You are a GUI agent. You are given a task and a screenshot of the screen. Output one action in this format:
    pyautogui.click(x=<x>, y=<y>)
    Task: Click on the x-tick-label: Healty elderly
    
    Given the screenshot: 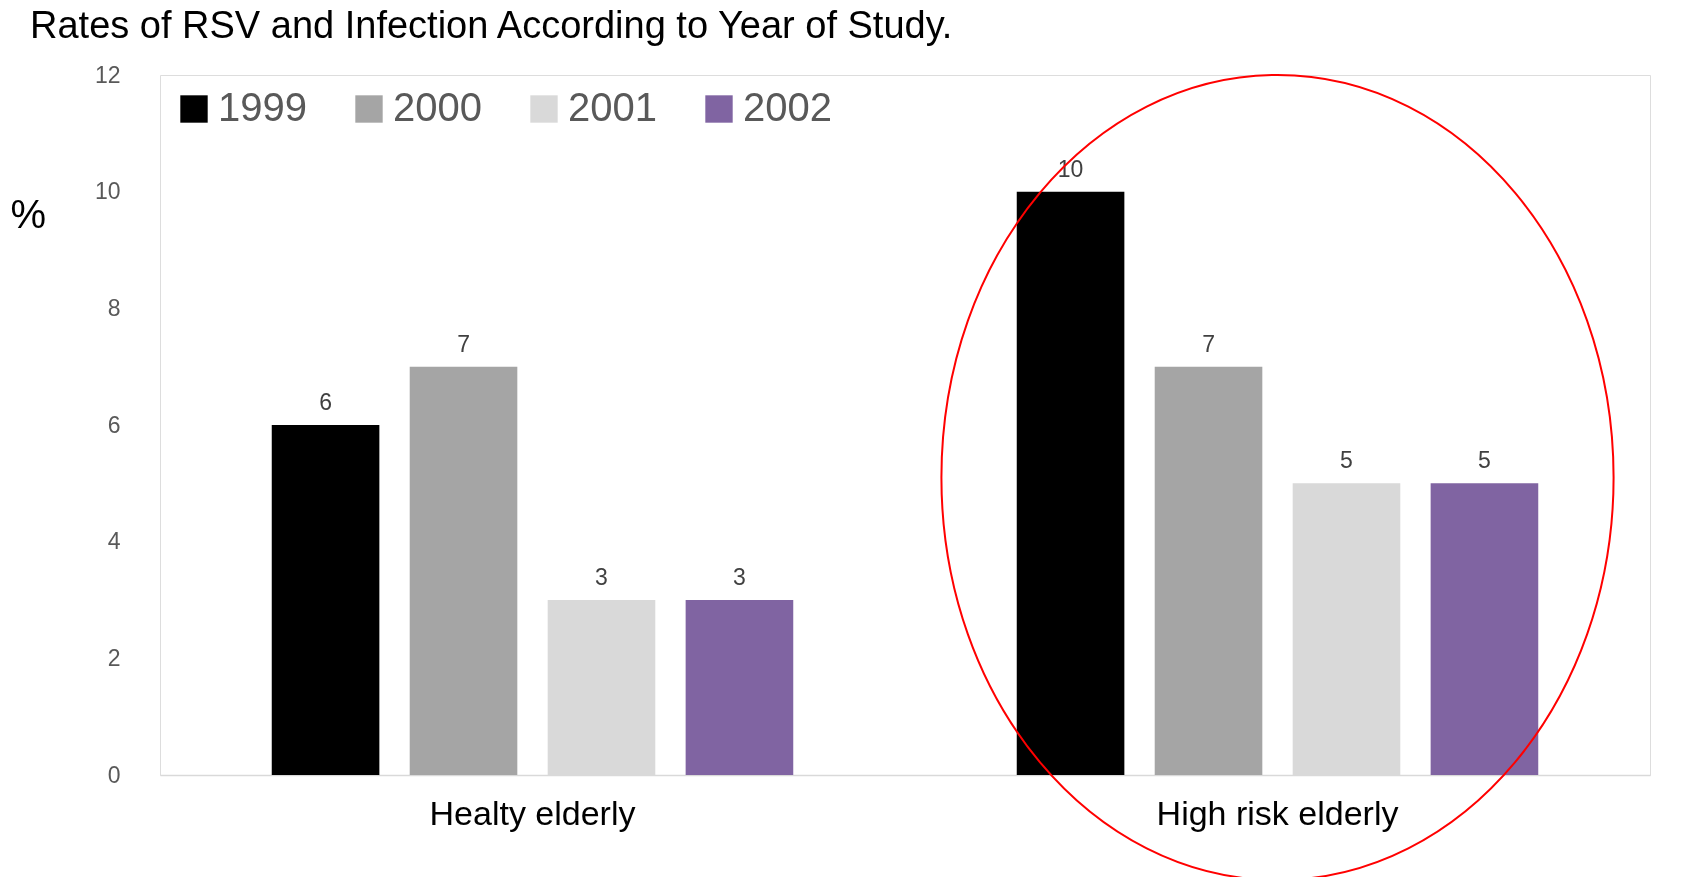 What is the action you would take?
    pyautogui.click(x=532, y=812)
    